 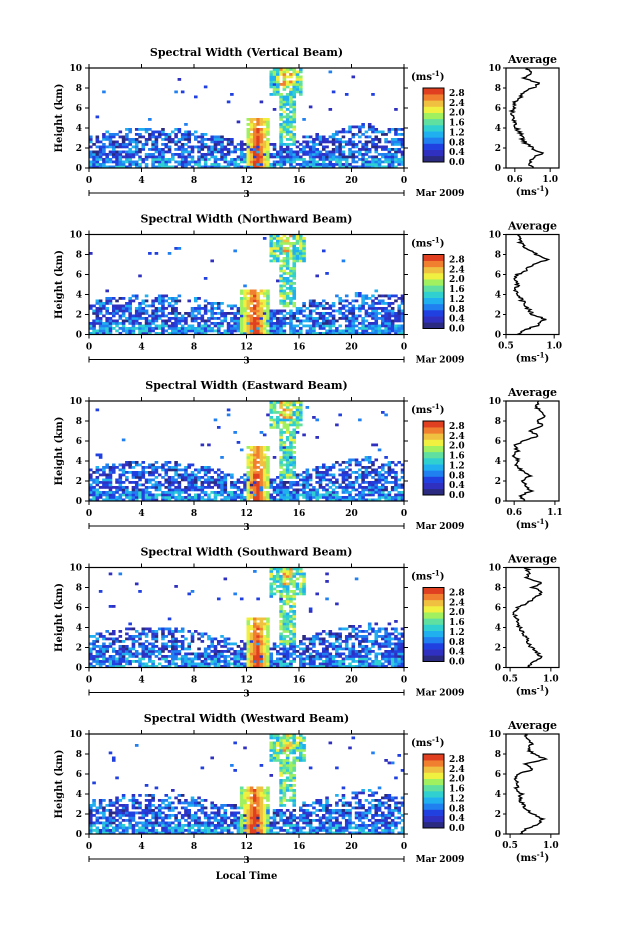 What do you see at coordinates (141, 514) in the screenshot?
I see `x-tick-label: 4` at bounding box center [141, 514].